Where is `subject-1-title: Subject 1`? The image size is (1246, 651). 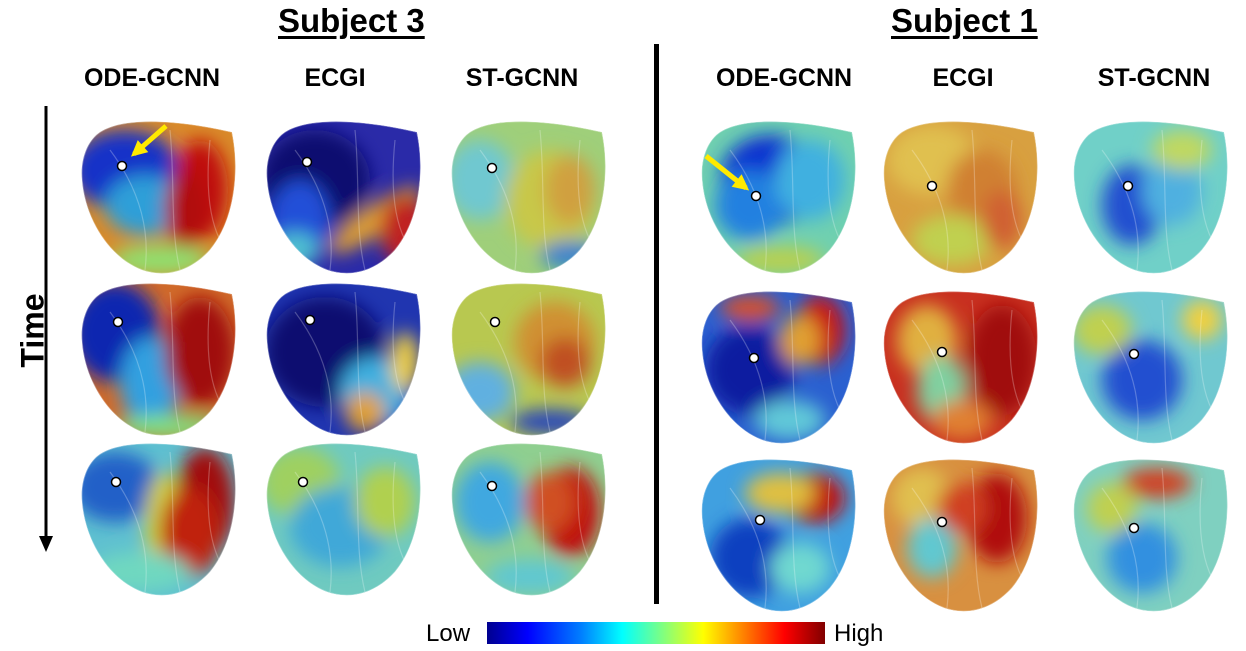
subject-1-title: Subject 1 is located at coordinates (964, 20).